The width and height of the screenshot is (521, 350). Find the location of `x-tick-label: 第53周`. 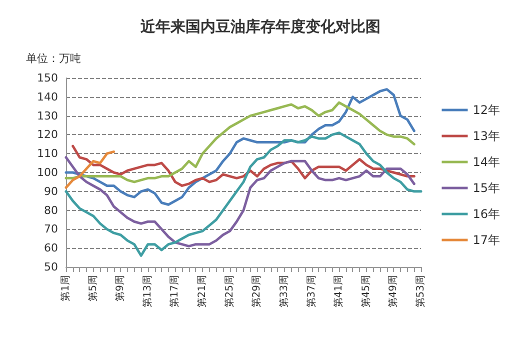

x-tick-label: 第53周 is located at coordinates (420, 291).